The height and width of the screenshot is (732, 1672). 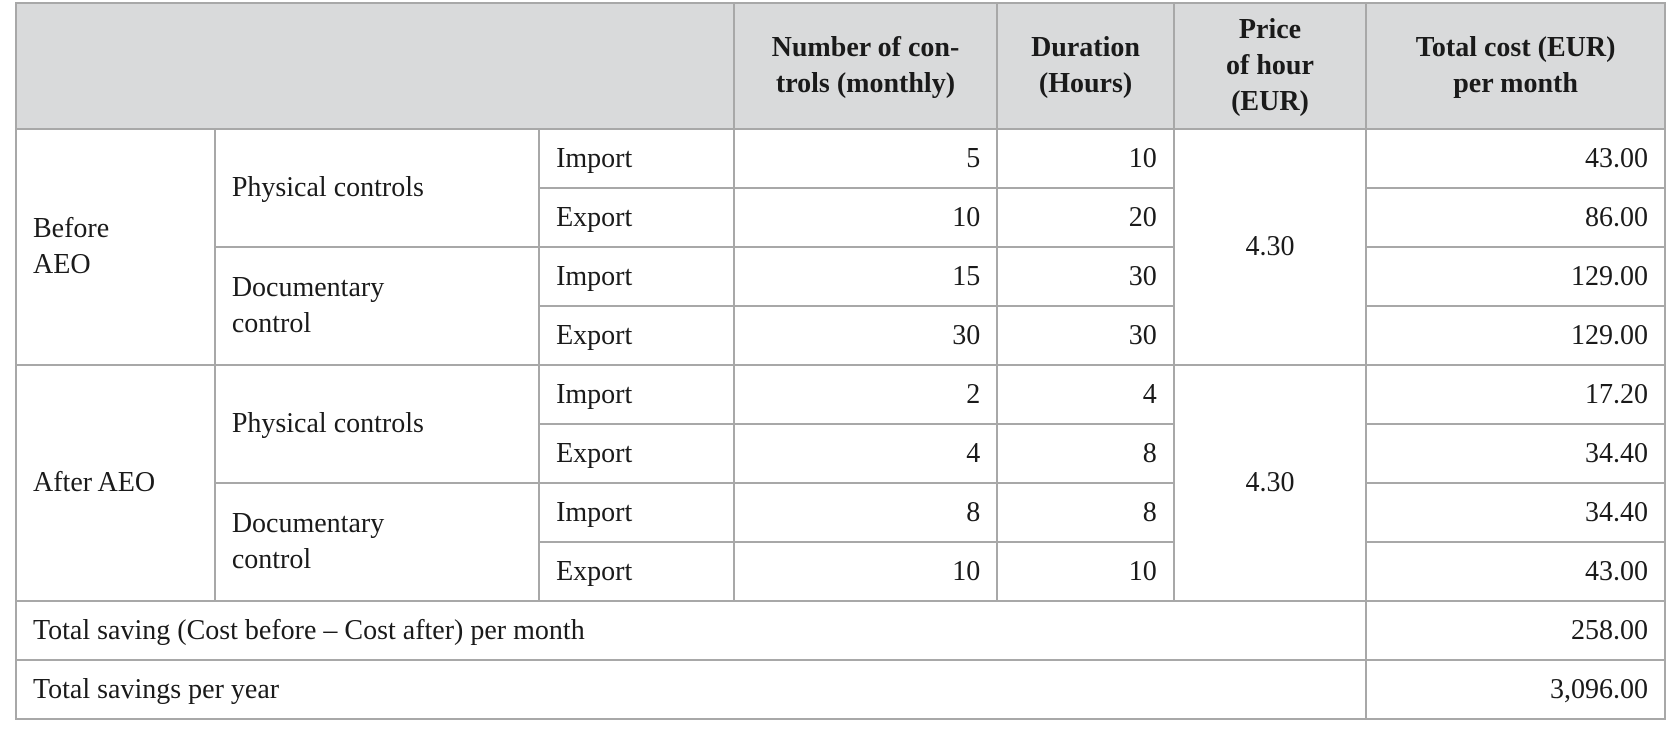 I want to click on header-blank-cell, so click(x=375, y=66).